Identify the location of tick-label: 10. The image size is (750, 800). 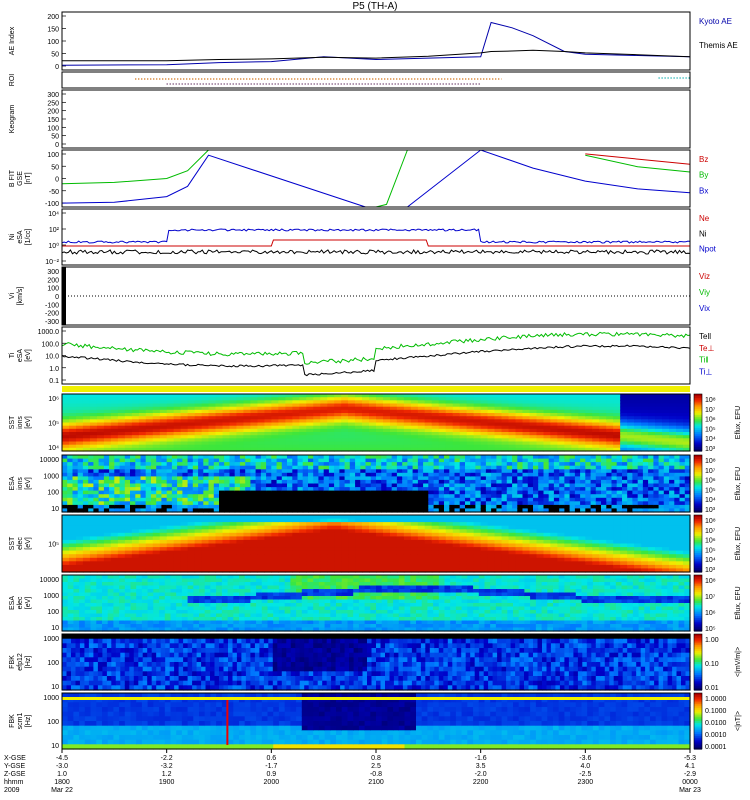
(55, 509).